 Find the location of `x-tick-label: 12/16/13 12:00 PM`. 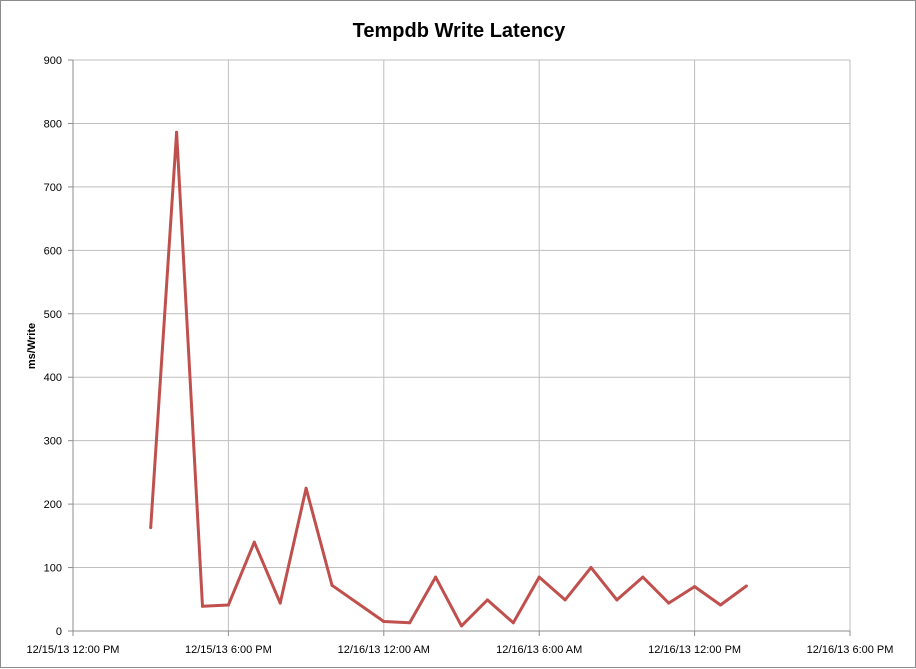

x-tick-label: 12/16/13 12:00 PM is located at coordinates (694, 650).